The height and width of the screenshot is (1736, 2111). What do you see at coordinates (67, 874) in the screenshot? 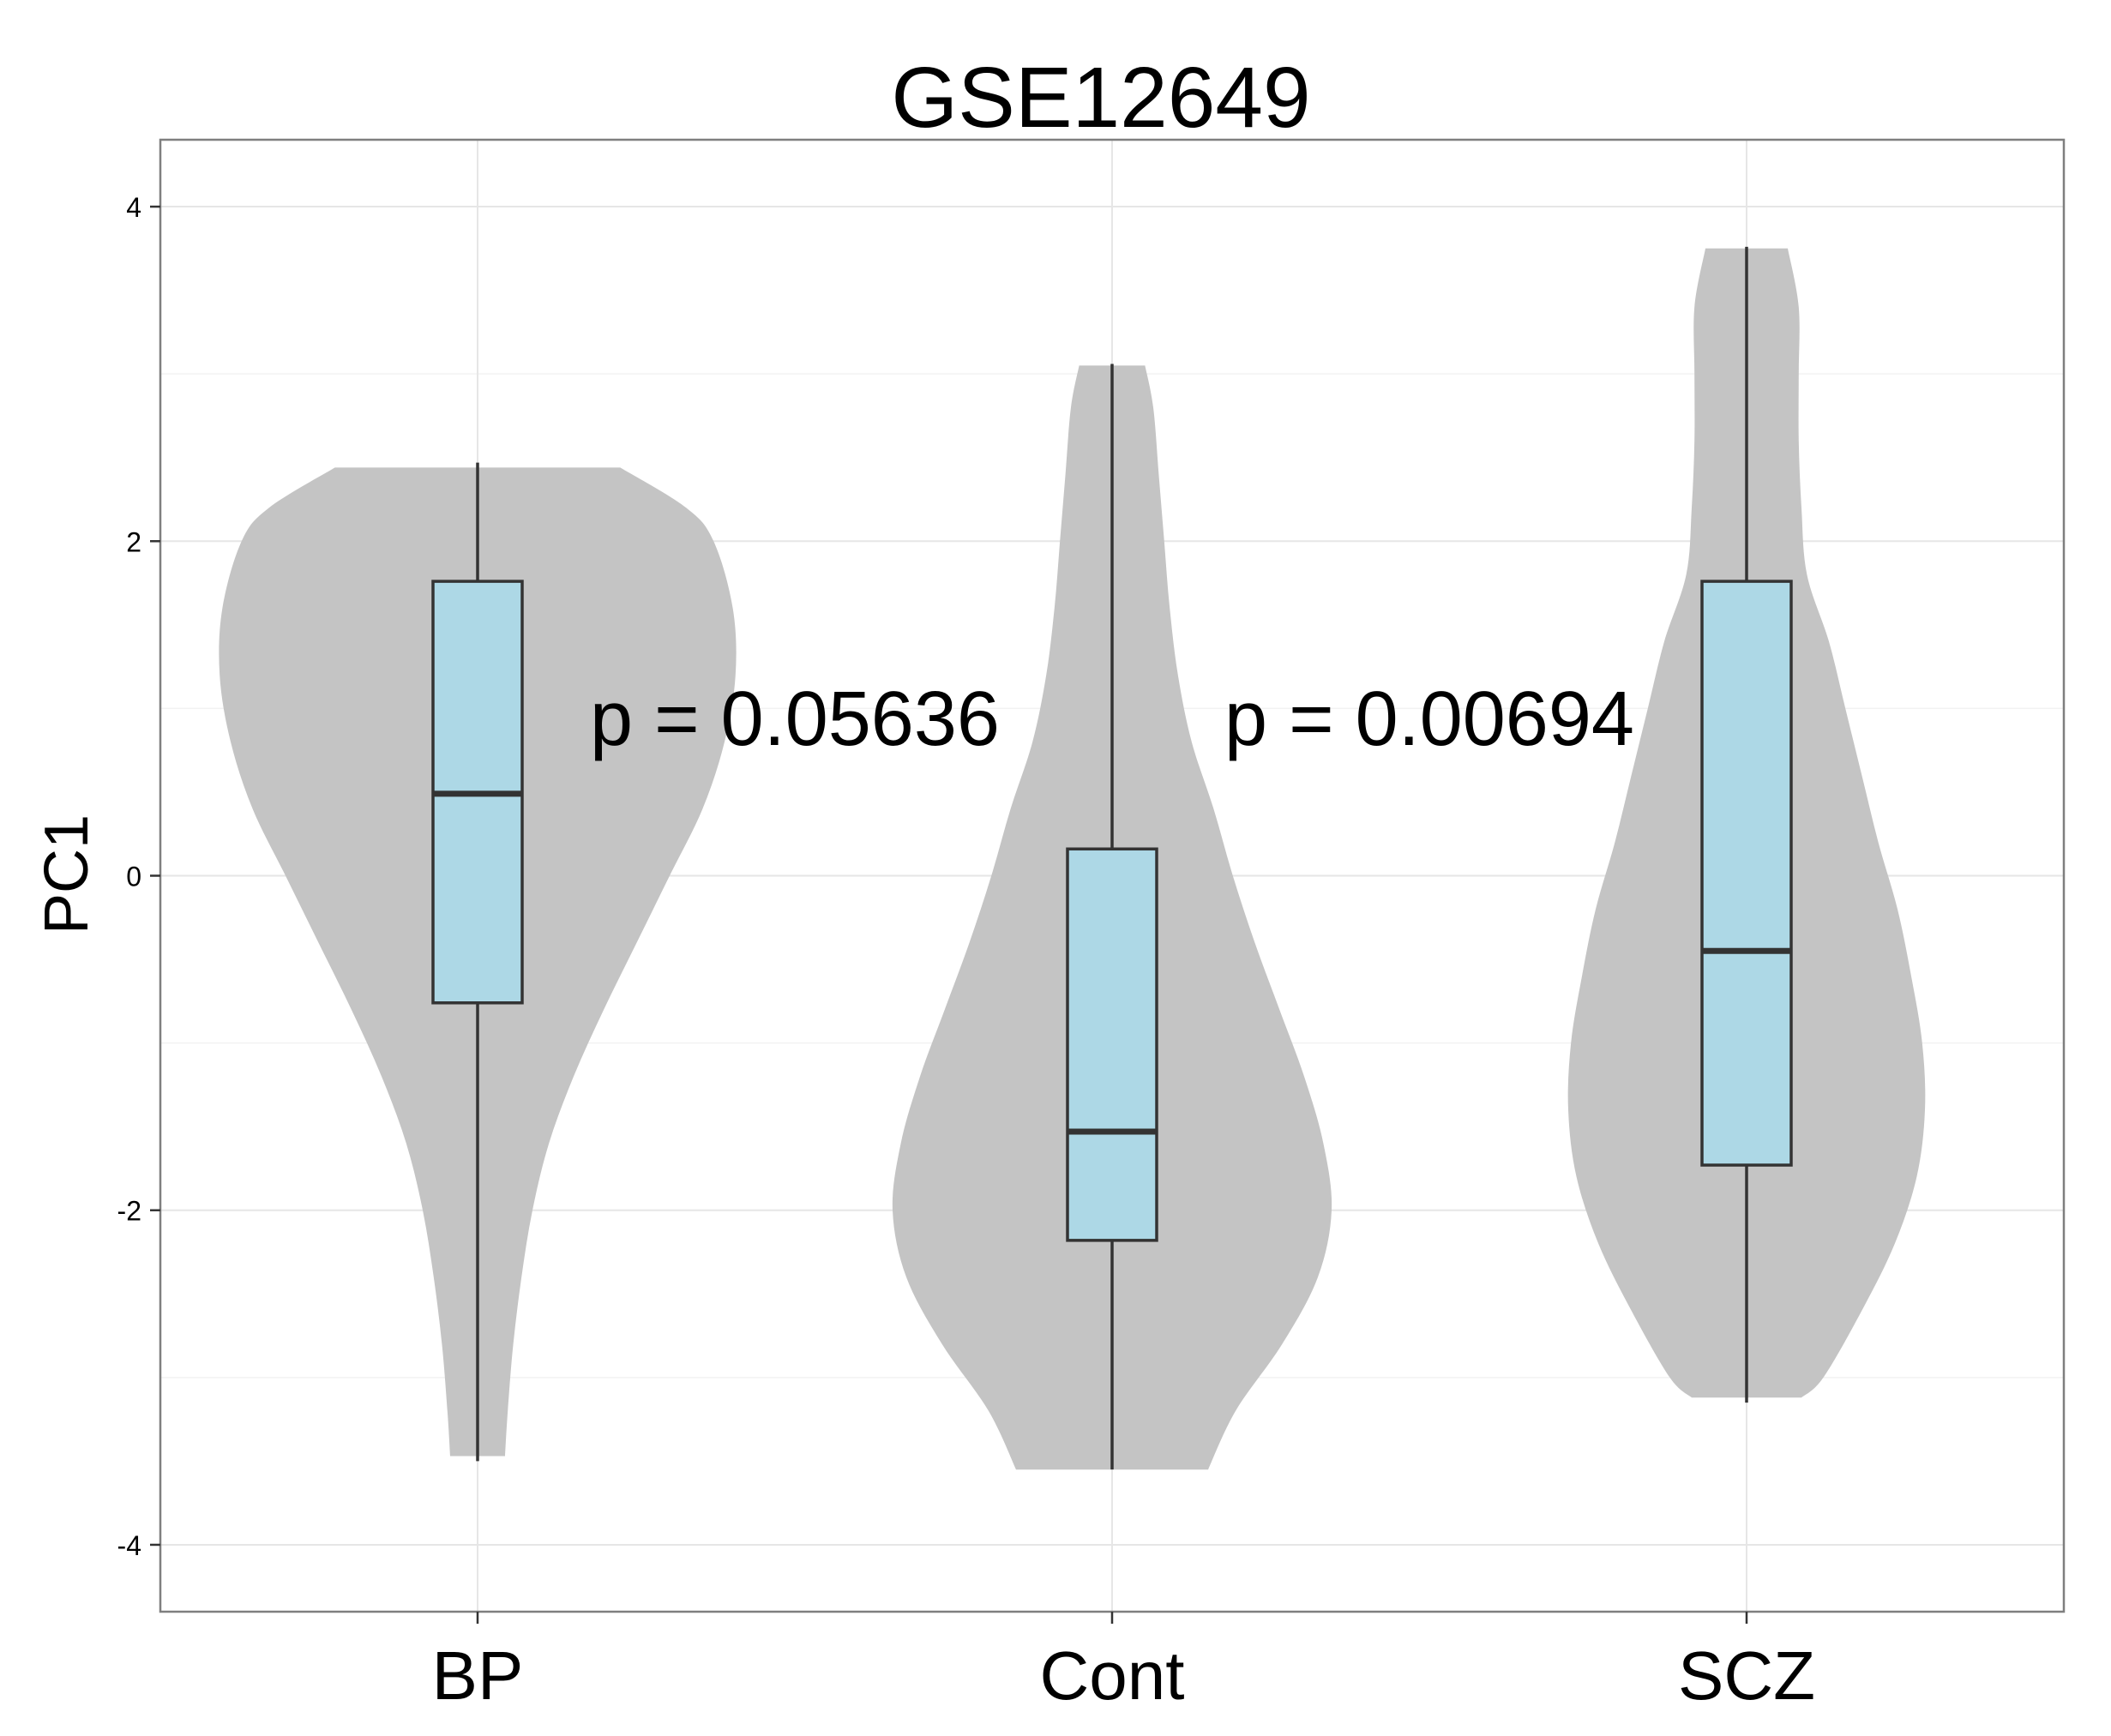
I see `y-axis-label: PC1` at bounding box center [67, 874].